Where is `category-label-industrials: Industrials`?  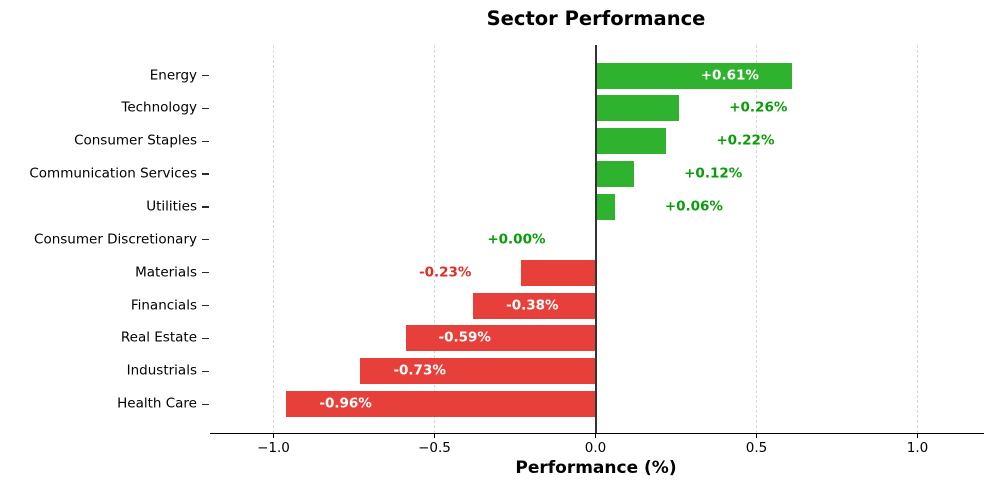
category-label-industrials: Industrials is located at coordinates (161, 370).